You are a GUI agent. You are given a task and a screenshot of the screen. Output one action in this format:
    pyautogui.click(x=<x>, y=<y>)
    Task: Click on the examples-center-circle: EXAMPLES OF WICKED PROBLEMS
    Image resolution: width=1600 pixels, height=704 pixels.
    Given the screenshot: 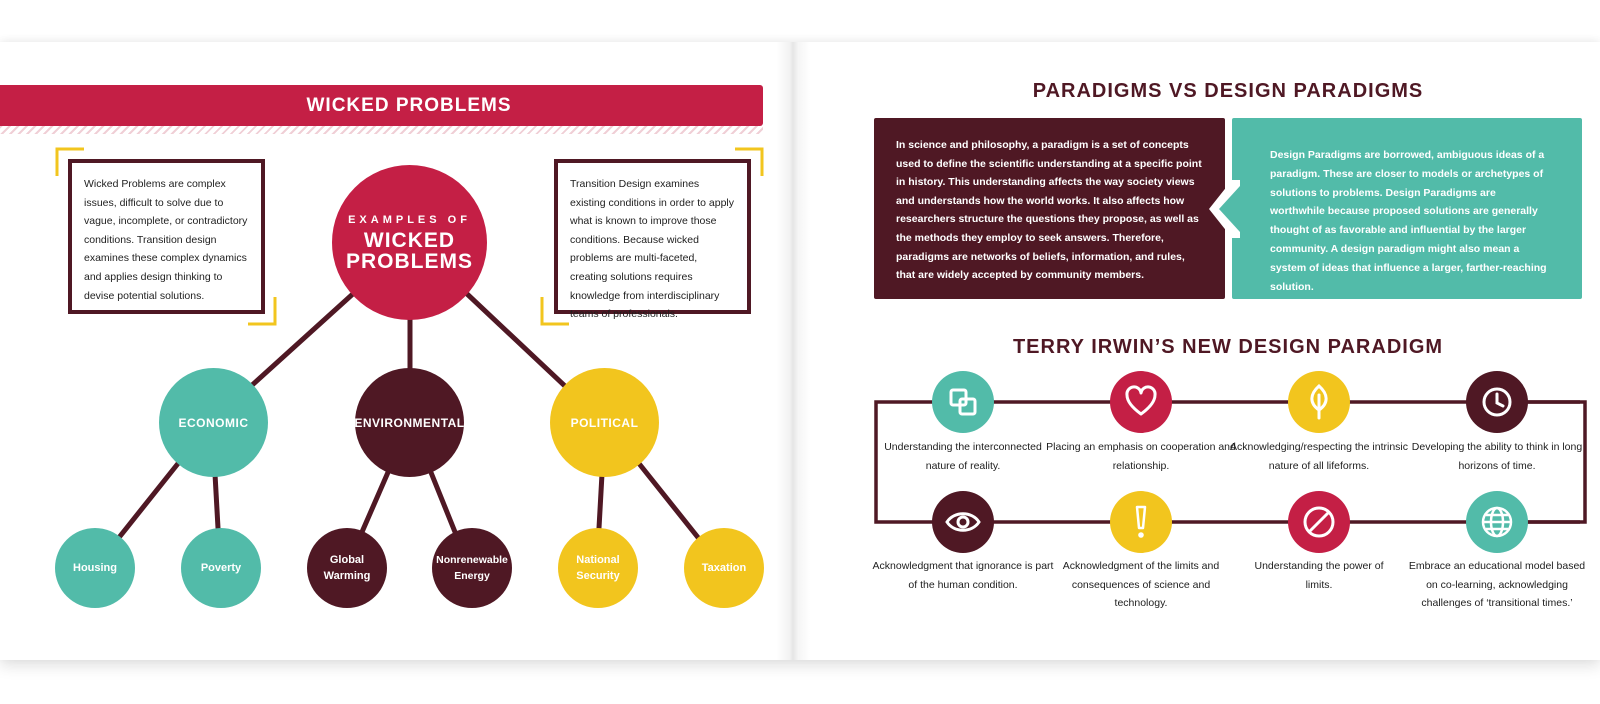 What is the action you would take?
    pyautogui.click(x=409, y=242)
    